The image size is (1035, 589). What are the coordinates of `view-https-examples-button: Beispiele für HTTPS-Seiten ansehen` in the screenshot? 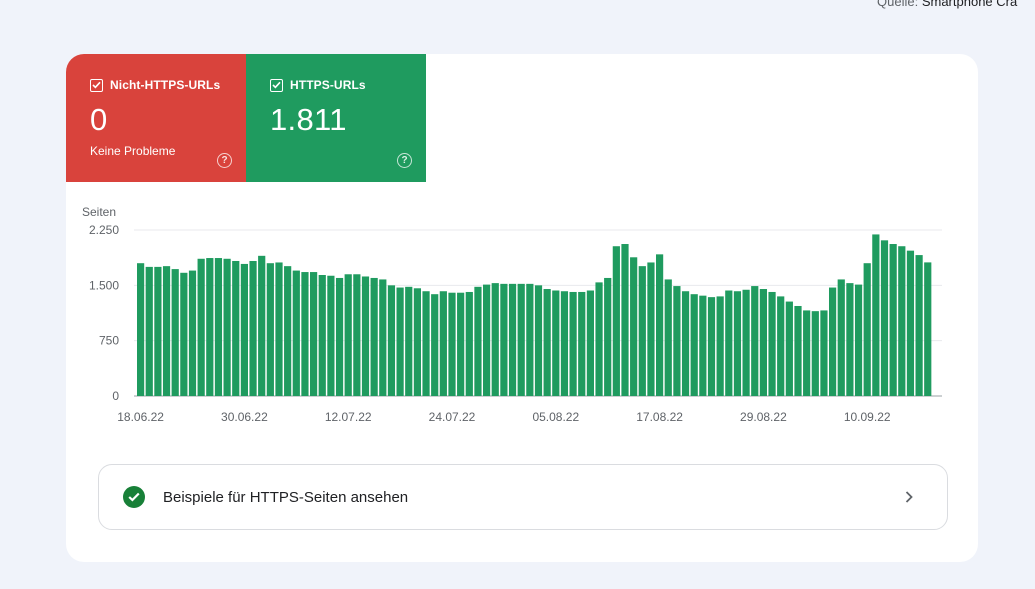 It's located at (523, 497).